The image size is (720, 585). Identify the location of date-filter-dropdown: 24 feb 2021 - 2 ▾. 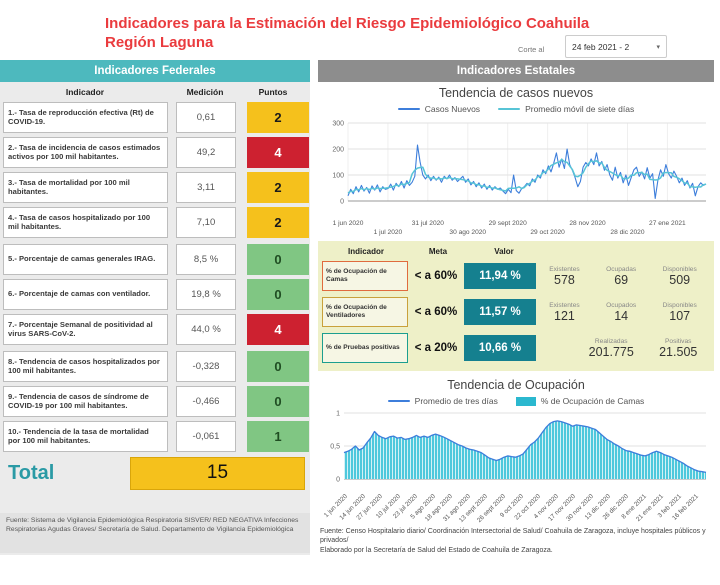
(616, 46).